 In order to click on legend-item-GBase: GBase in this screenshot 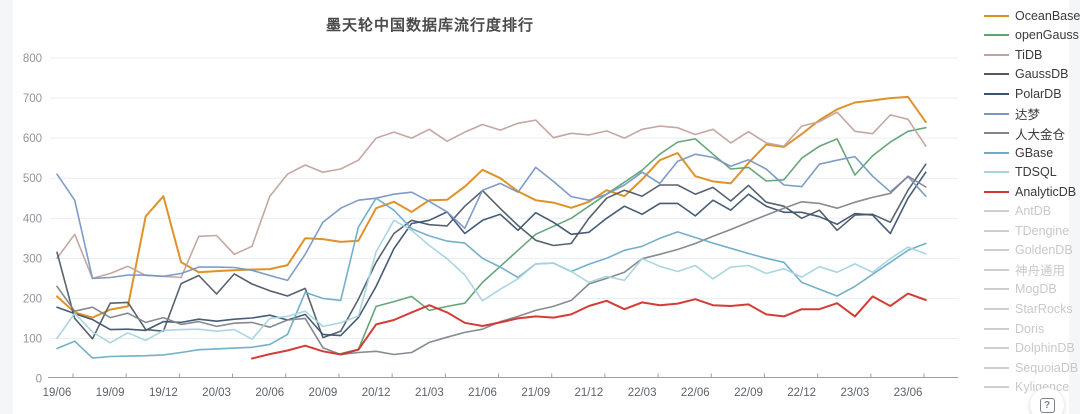, I will do `click(1032, 153)`.